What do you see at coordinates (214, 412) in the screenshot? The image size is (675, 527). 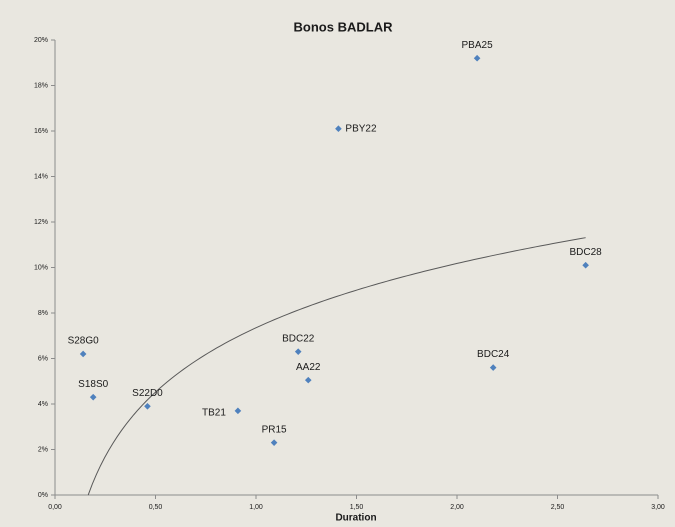 I see `point-label: TB21` at bounding box center [214, 412].